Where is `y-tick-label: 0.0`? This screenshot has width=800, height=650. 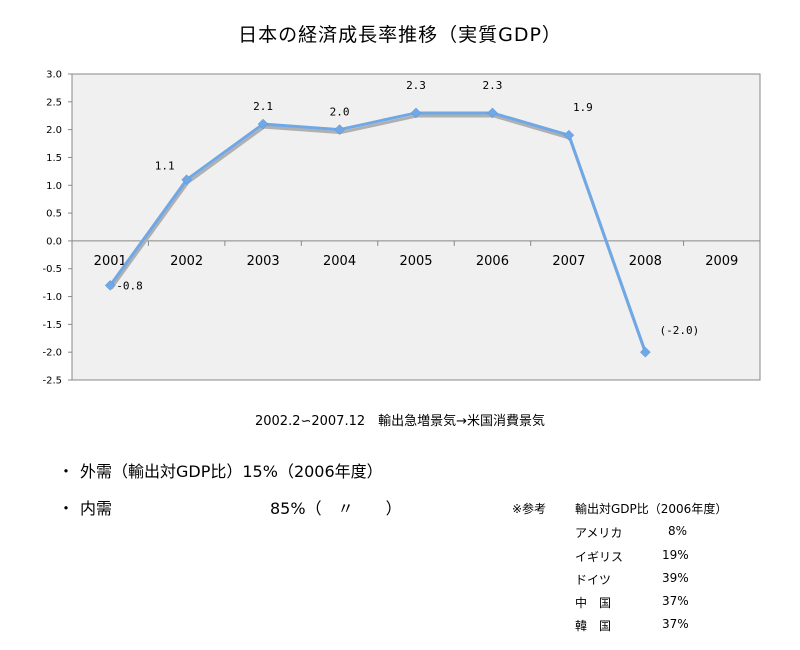 y-tick-label: 0.0 is located at coordinates (54, 241).